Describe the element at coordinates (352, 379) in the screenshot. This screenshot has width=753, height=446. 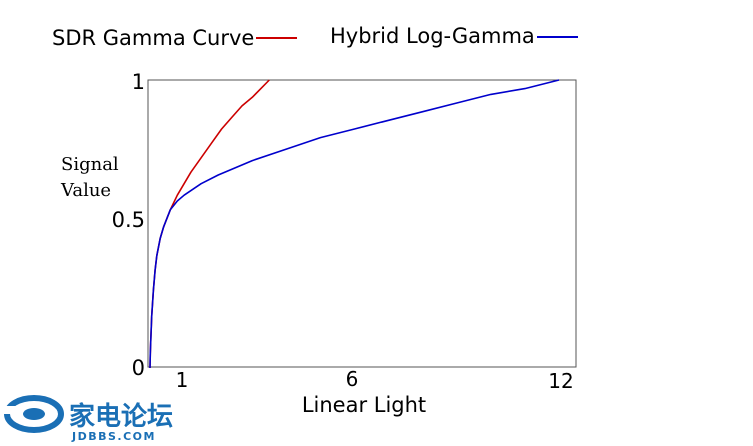
I see `x-tick-label: 6` at that location.